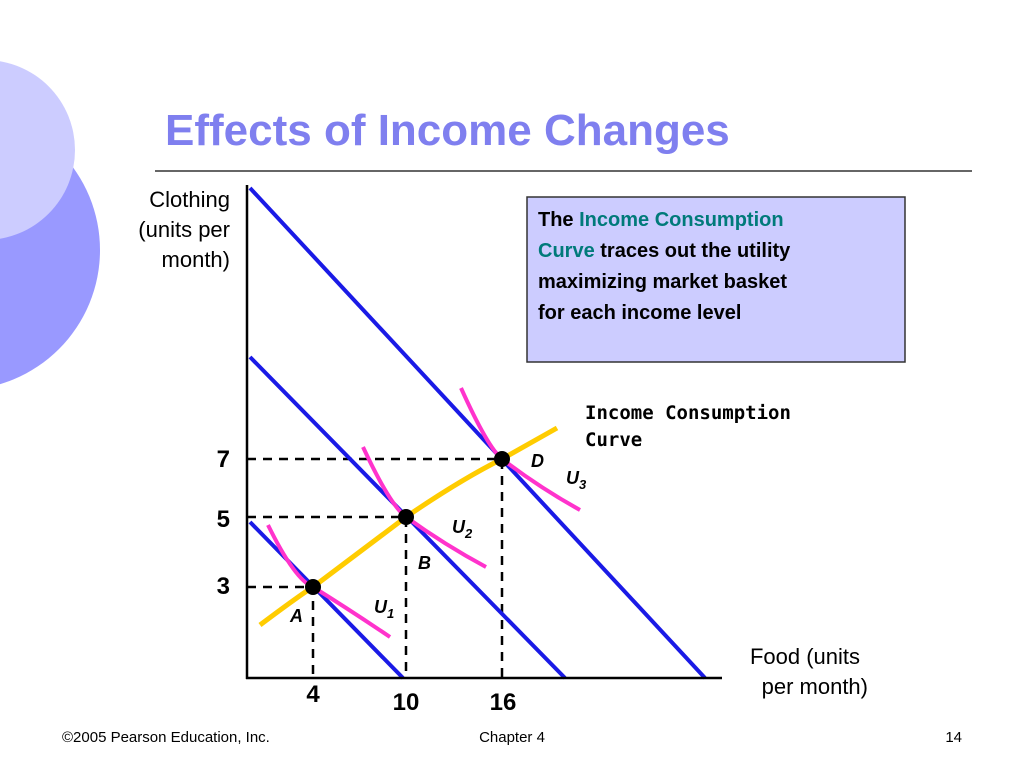  I want to click on curve-label: U2, so click(462, 529).